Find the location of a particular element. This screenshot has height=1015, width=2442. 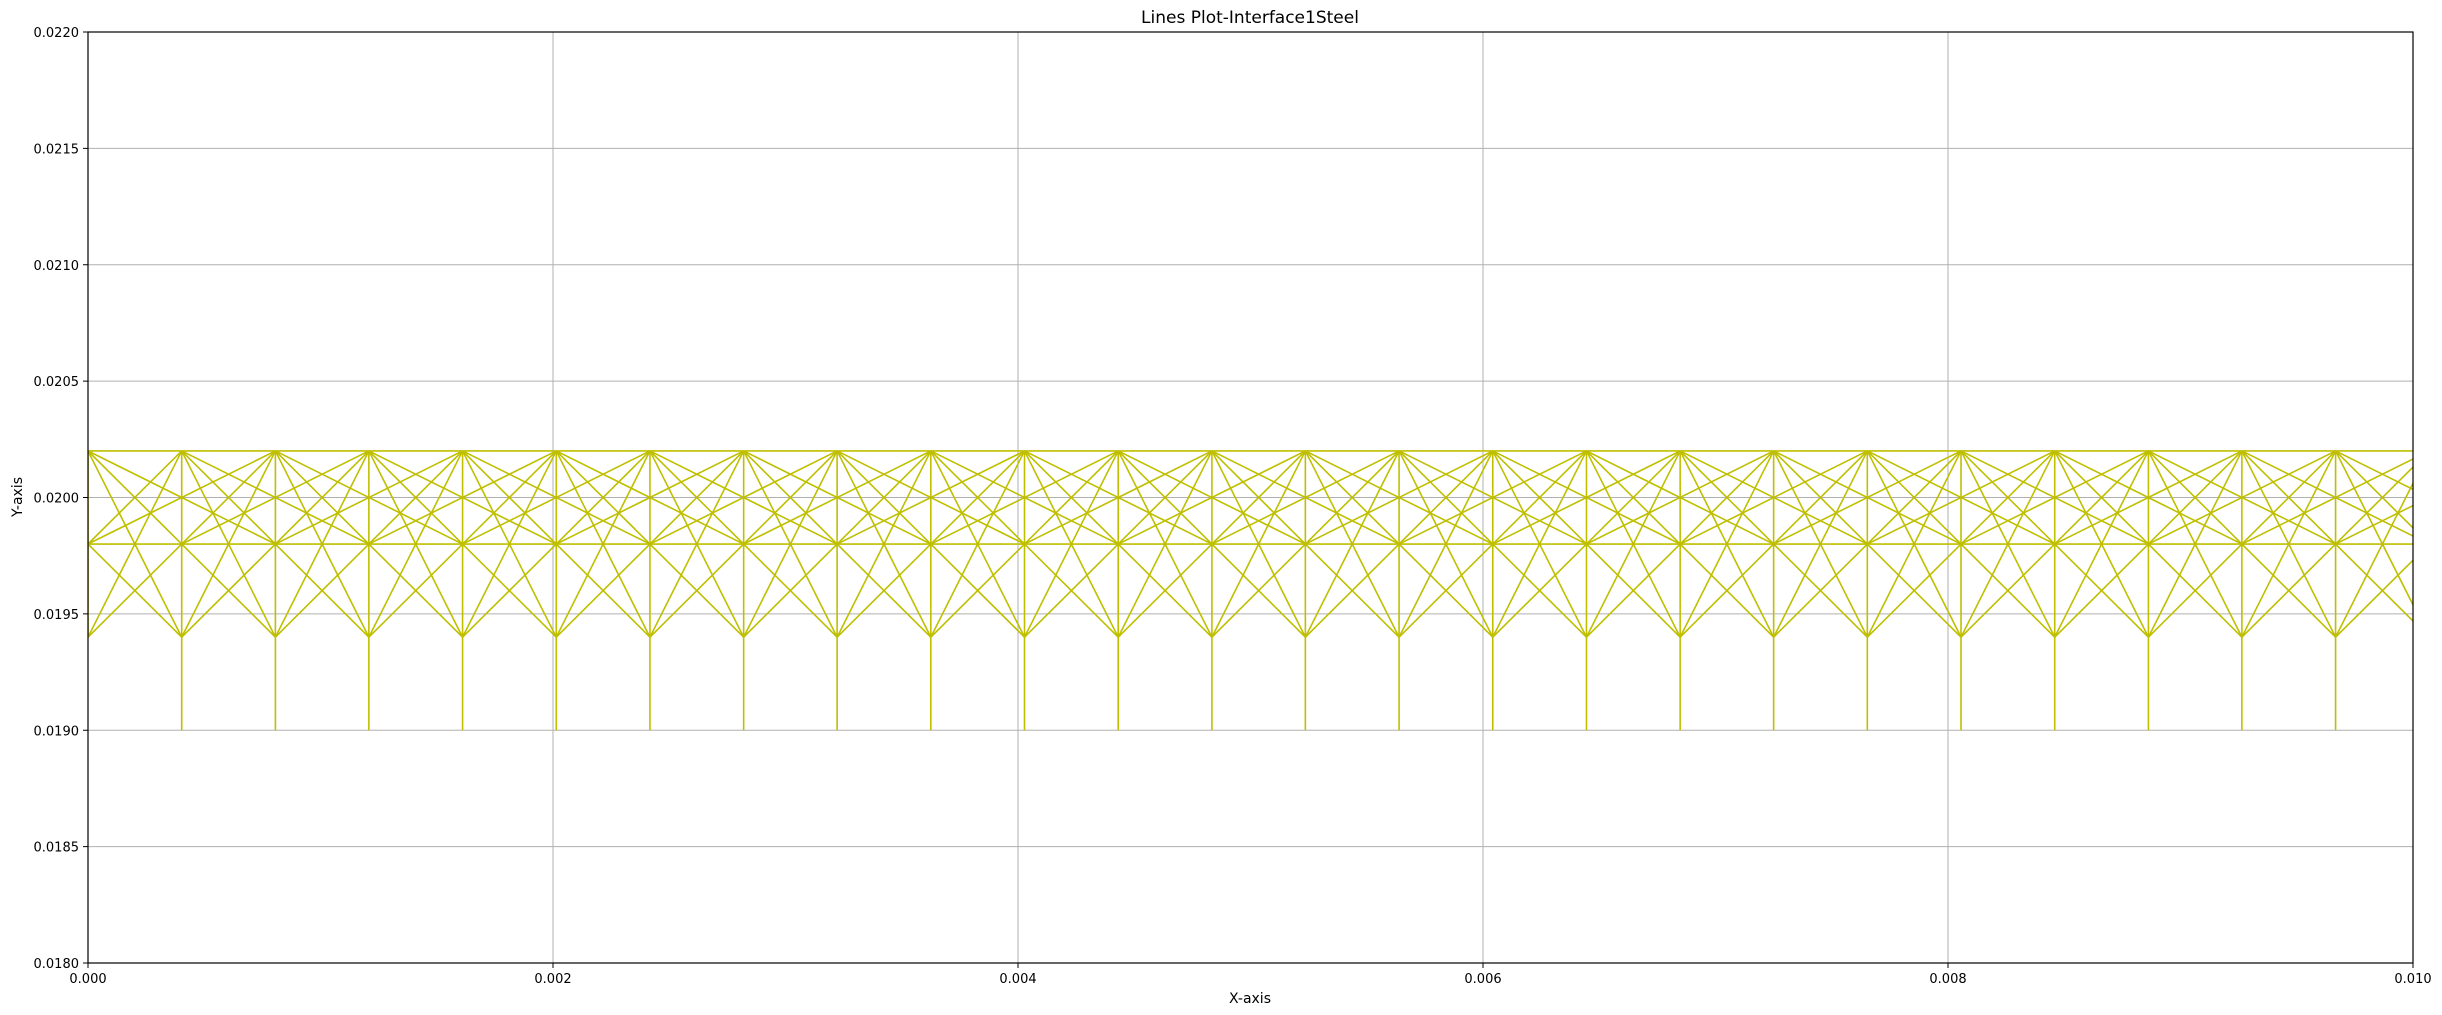

x-tick-label: 0.002 is located at coordinates (552, 979).